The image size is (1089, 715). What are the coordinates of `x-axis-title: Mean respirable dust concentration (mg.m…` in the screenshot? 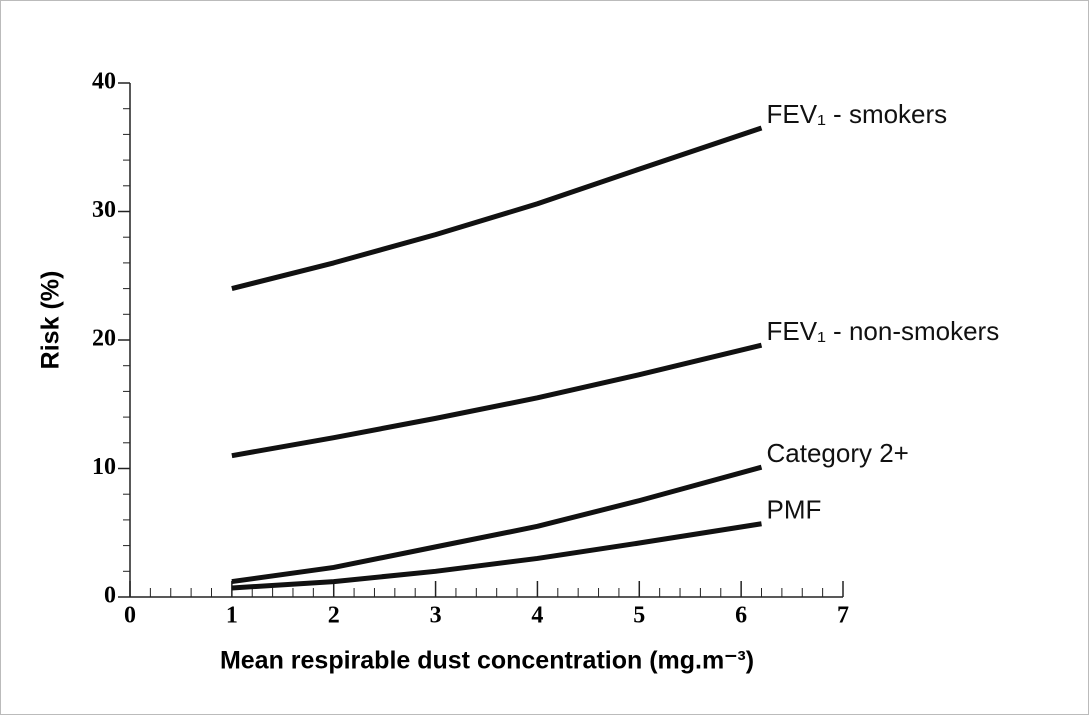 It's located at (487, 661).